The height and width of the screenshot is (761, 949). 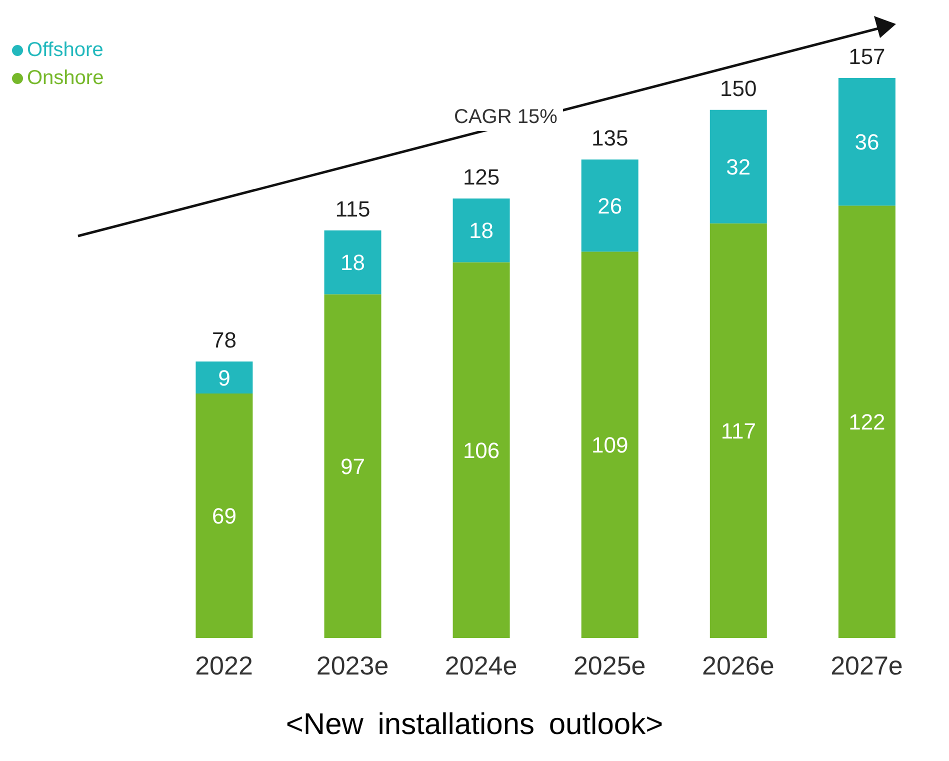 What do you see at coordinates (352, 665) in the screenshot?
I see `x-tick-label: 2023e` at bounding box center [352, 665].